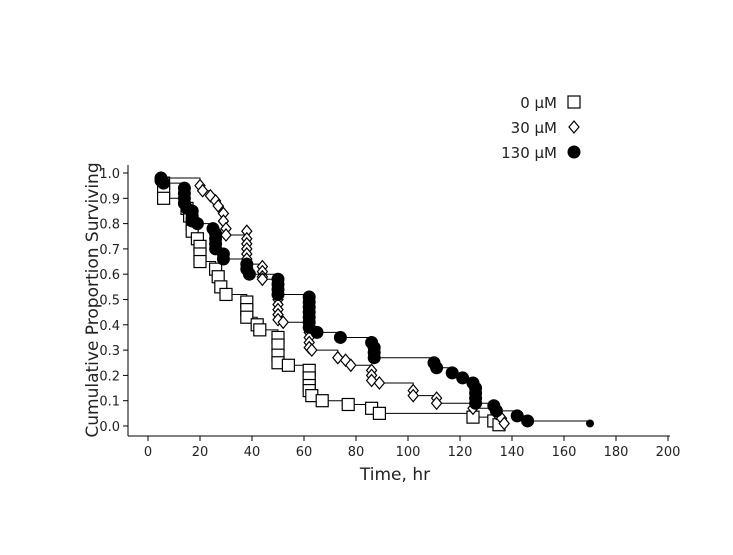  What do you see at coordinates (668, 452) in the screenshot?
I see `x-tick-label: 200` at bounding box center [668, 452].